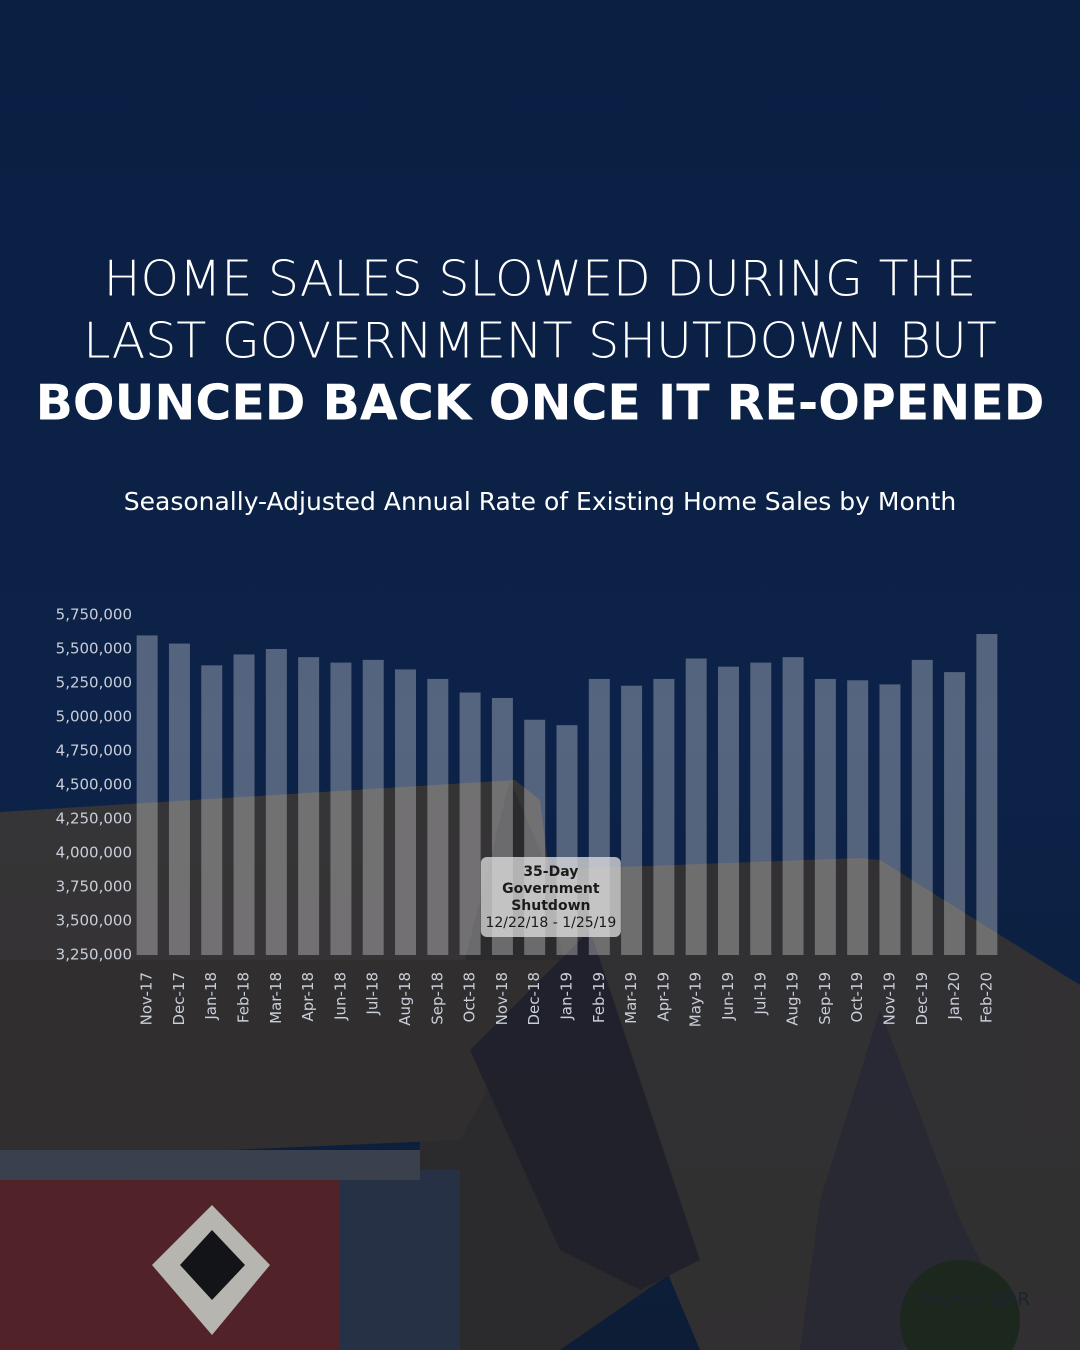 Image resolution: width=1080 pixels, height=1350 pixels. What do you see at coordinates (540, 403) in the screenshot?
I see `title-bold: BOUNCED BACK ONCE IT RE-OPENED` at bounding box center [540, 403].